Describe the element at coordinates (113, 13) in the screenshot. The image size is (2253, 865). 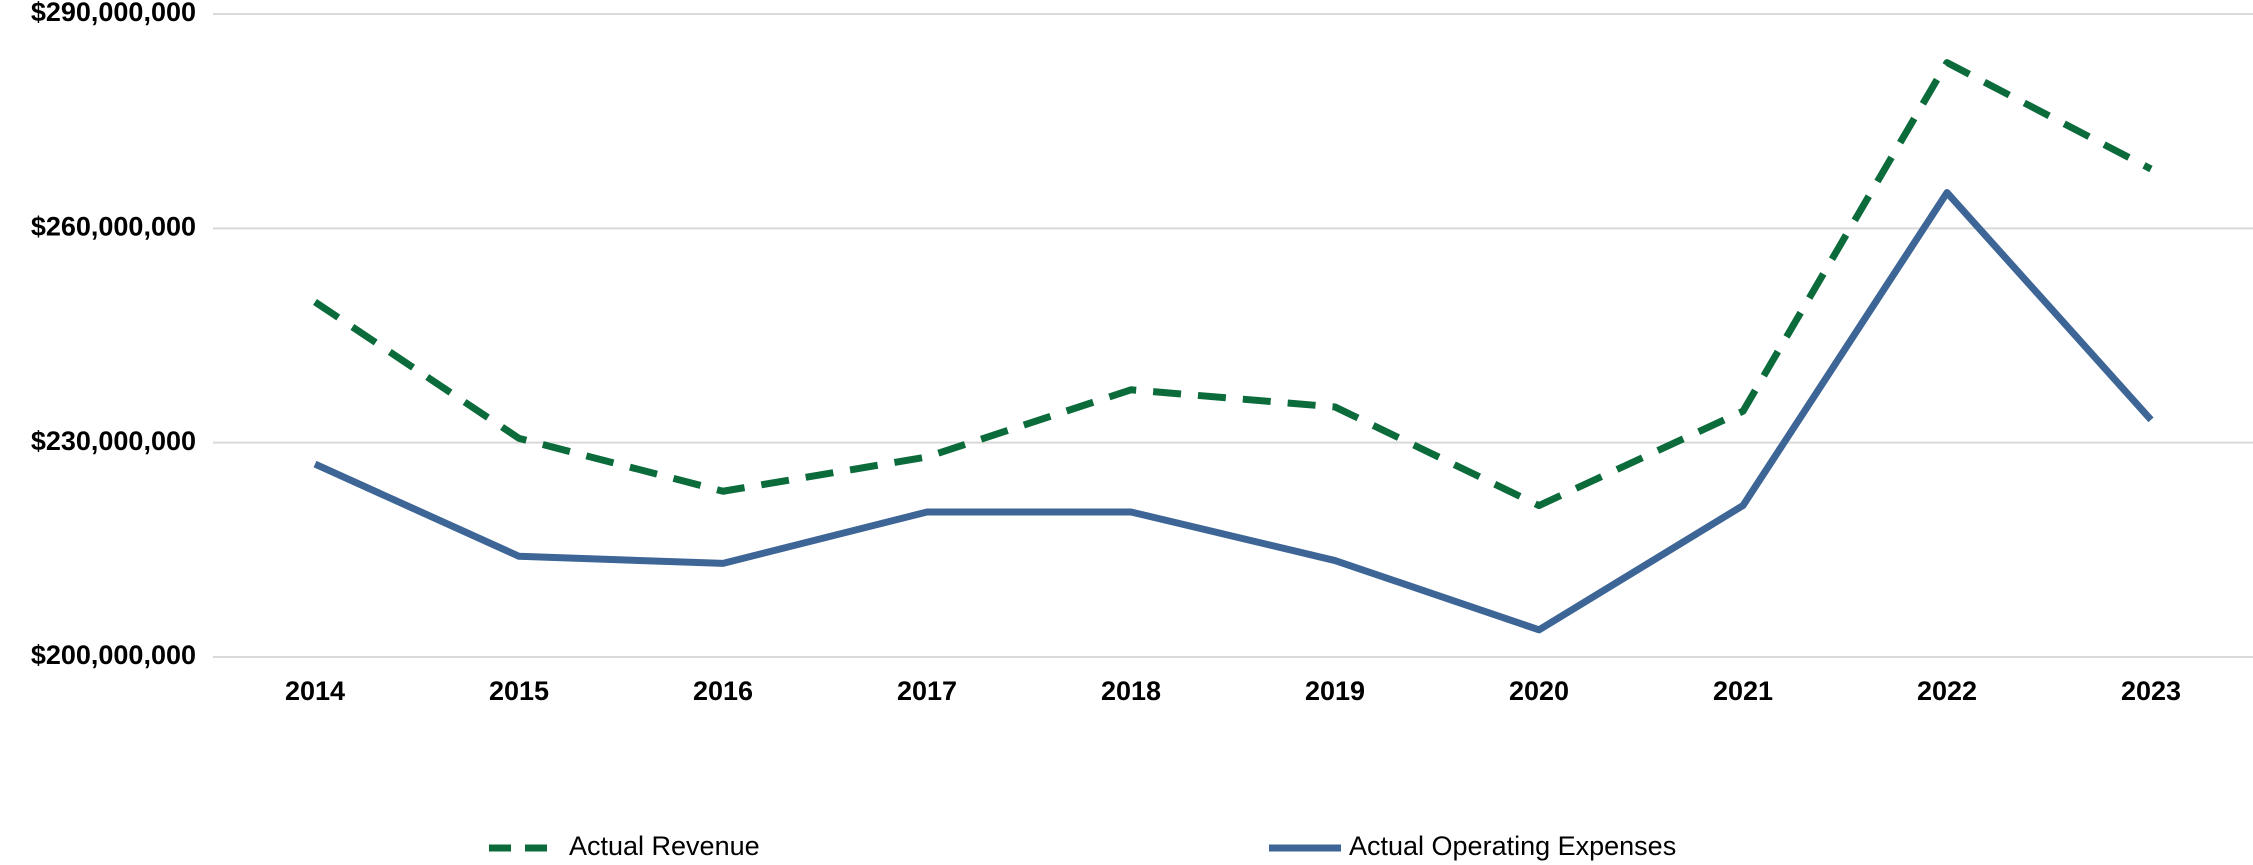
I see `y-tick-label: $290,000,000` at that location.